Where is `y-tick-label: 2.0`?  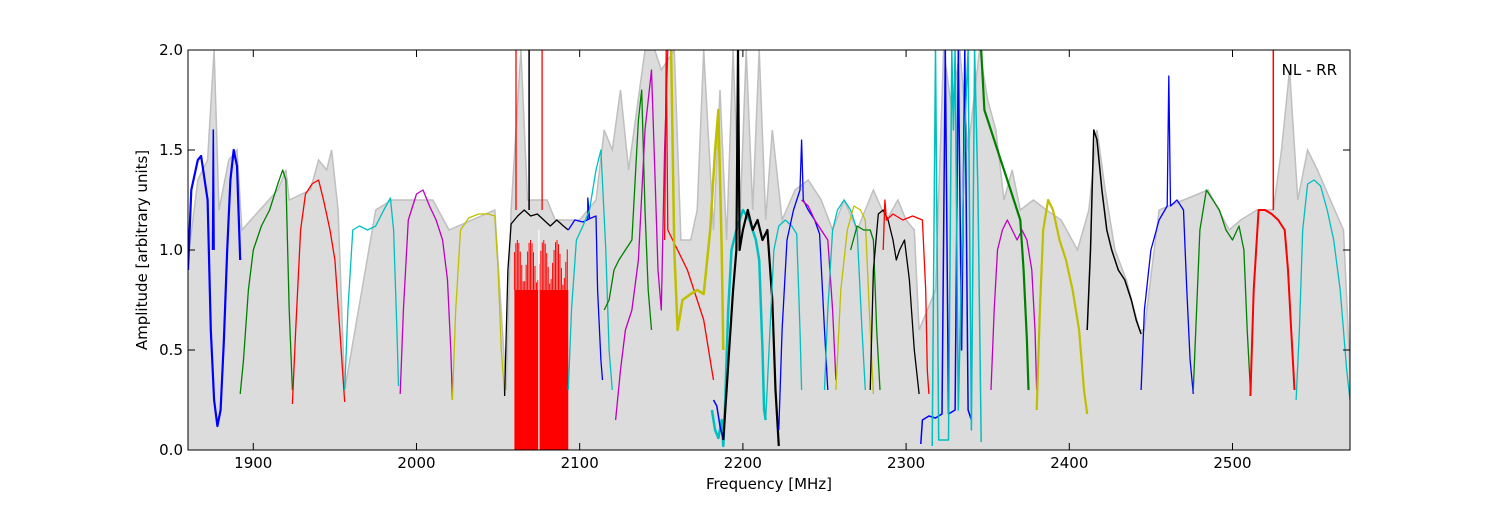
y-tick-label: 2.0 is located at coordinates (171, 50).